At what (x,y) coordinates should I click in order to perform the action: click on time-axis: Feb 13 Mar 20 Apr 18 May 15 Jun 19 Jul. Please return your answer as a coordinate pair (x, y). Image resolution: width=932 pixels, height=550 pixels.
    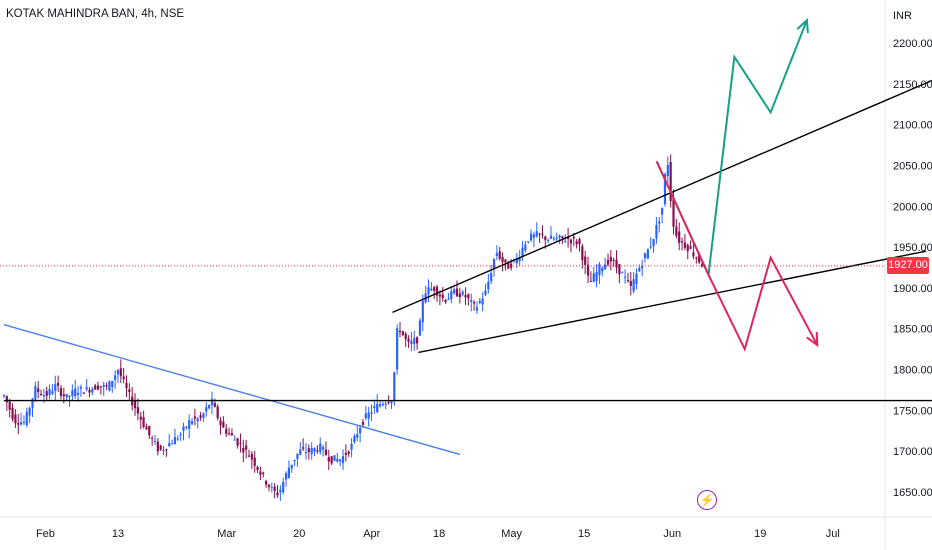
    Looking at the image, I should click on (438, 534).